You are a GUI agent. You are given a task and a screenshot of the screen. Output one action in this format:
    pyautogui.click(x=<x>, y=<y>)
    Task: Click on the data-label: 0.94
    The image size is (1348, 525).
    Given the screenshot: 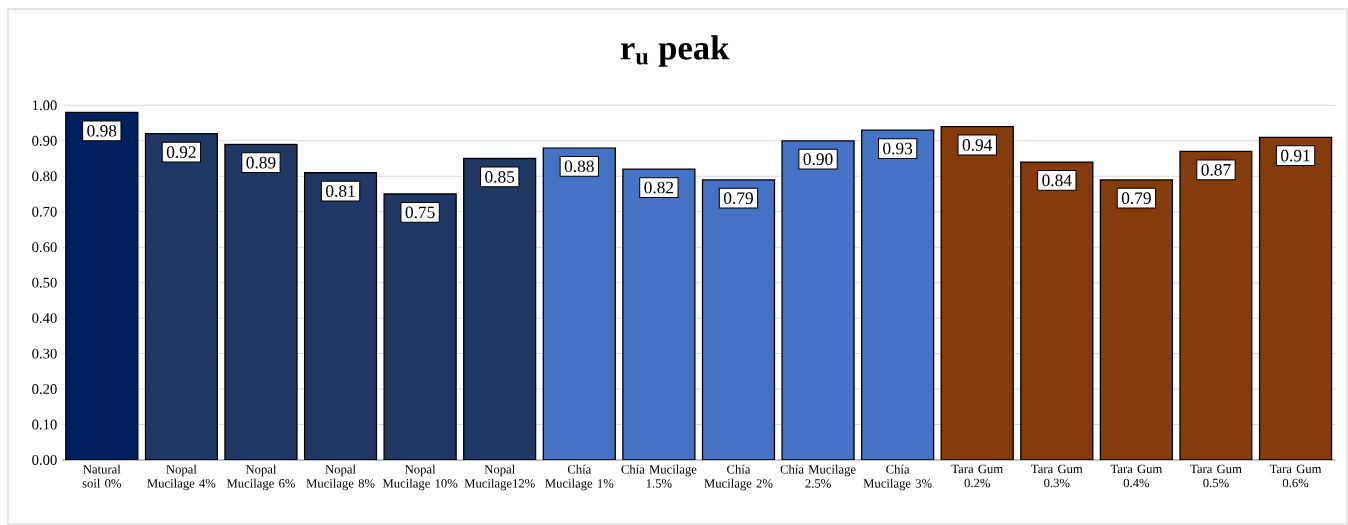 What is the action you would take?
    pyautogui.click(x=977, y=145)
    